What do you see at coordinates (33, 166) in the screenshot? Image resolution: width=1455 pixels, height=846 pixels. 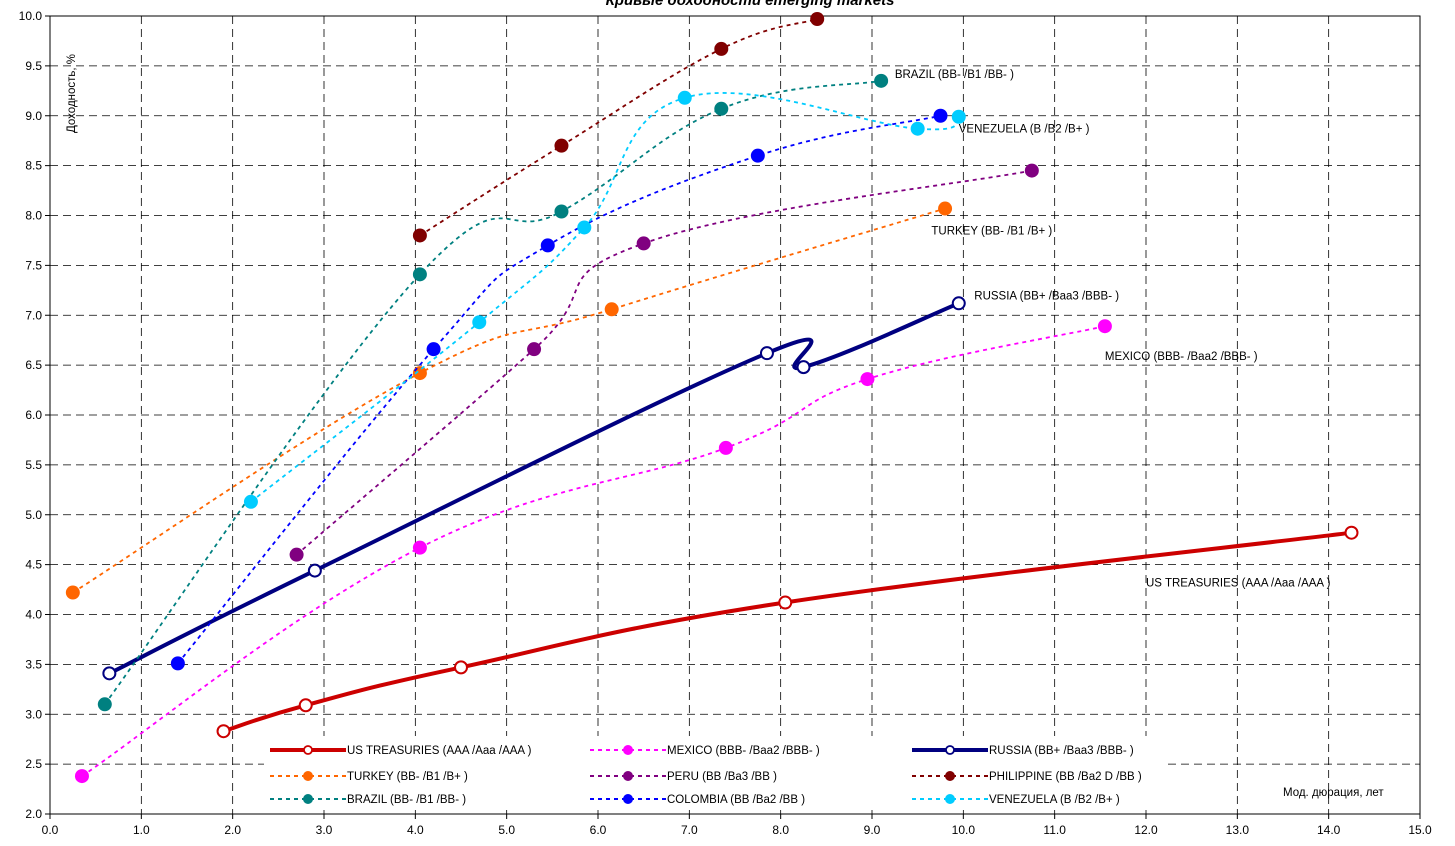 I see `y-tick-label: 8.5` at bounding box center [33, 166].